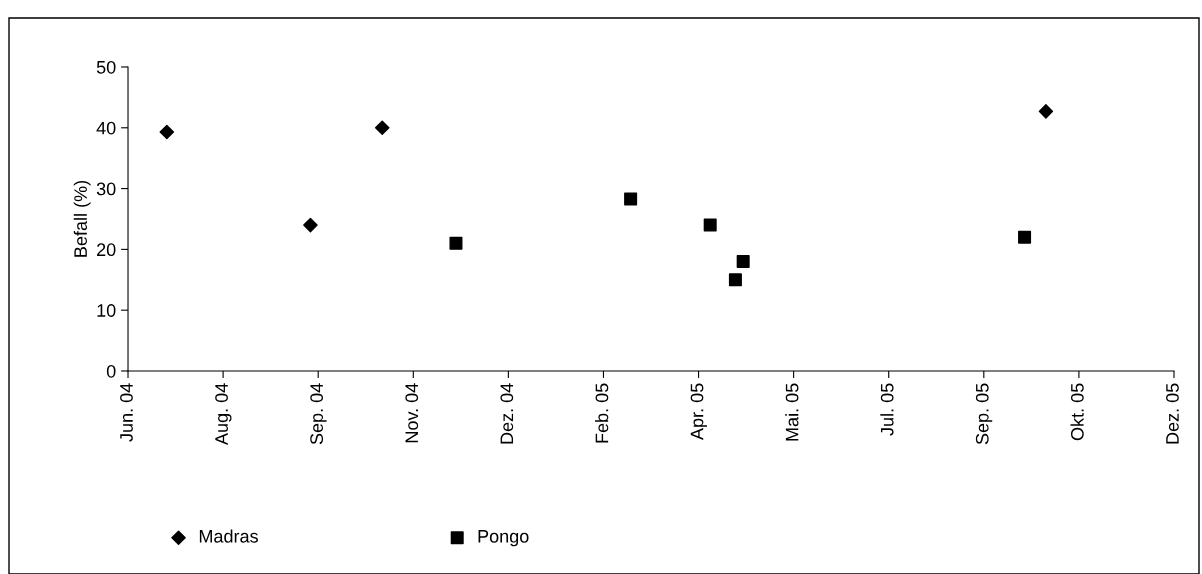 This screenshot has width=1202, height=574. Describe the element at coordinates (126, 412) in the screenshot. I see `x-tick-label: Jun. 04` at that location.